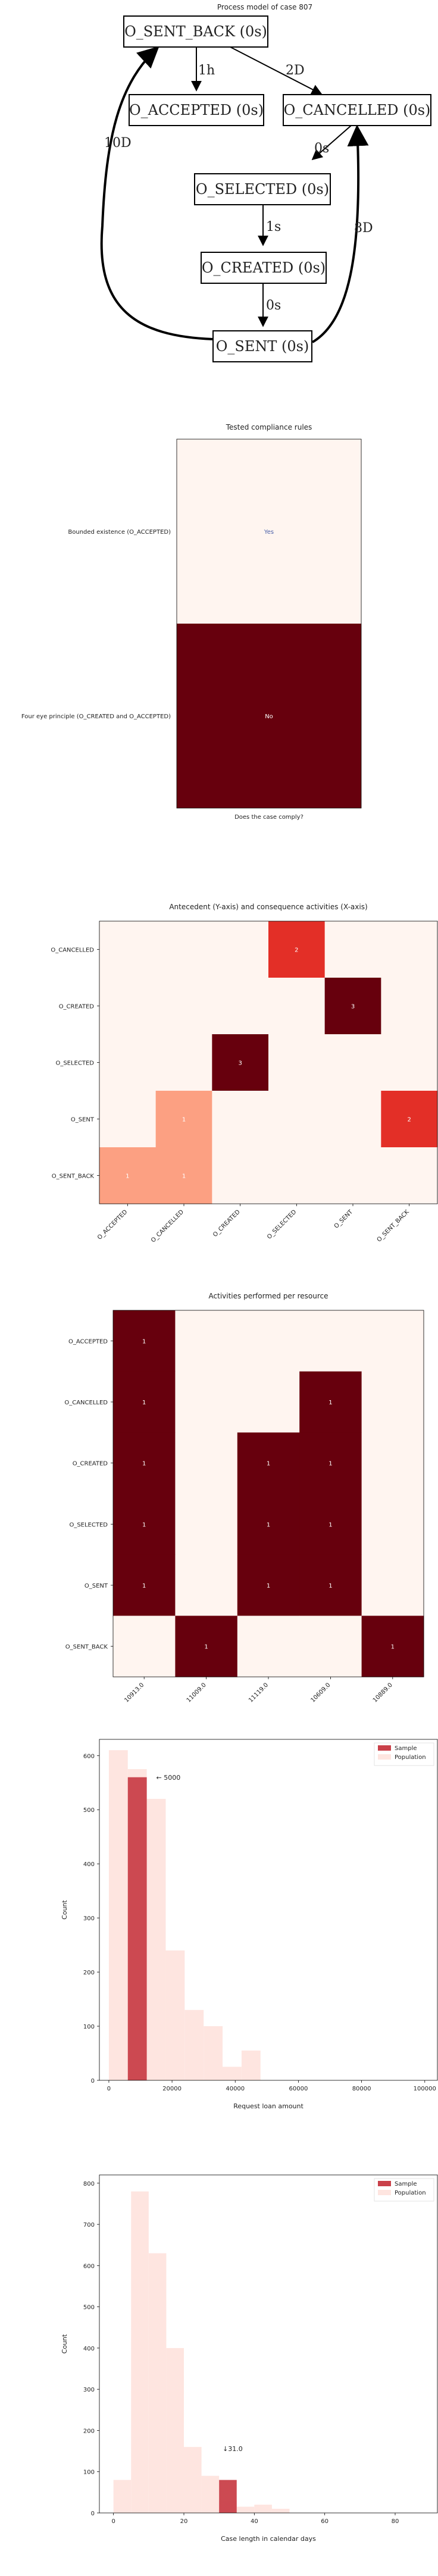 This screenshot has width=438, height=2576. I want to click on x-tick-label: 60000, so click(298, 2089).